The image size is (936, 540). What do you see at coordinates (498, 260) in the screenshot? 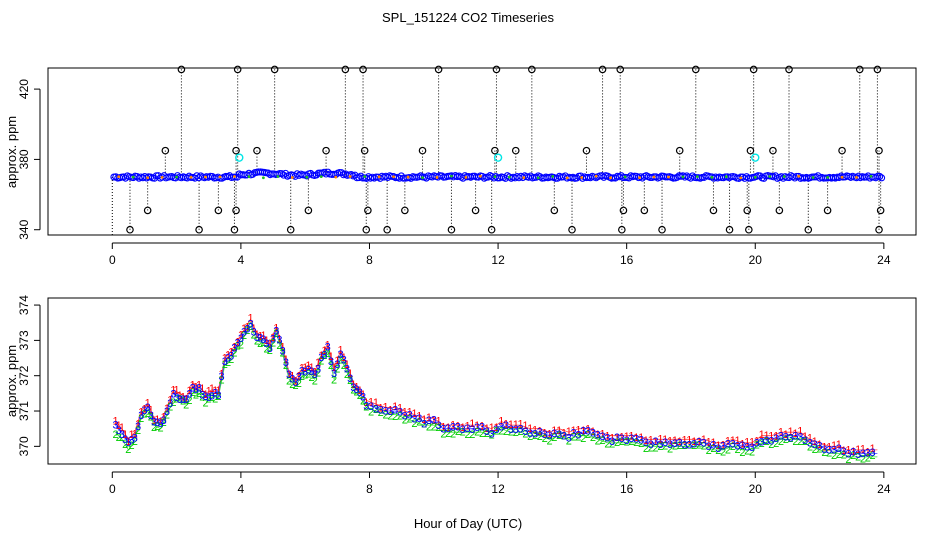
I see `top-x-tick-label: 12` at bounding box center [498, 260].